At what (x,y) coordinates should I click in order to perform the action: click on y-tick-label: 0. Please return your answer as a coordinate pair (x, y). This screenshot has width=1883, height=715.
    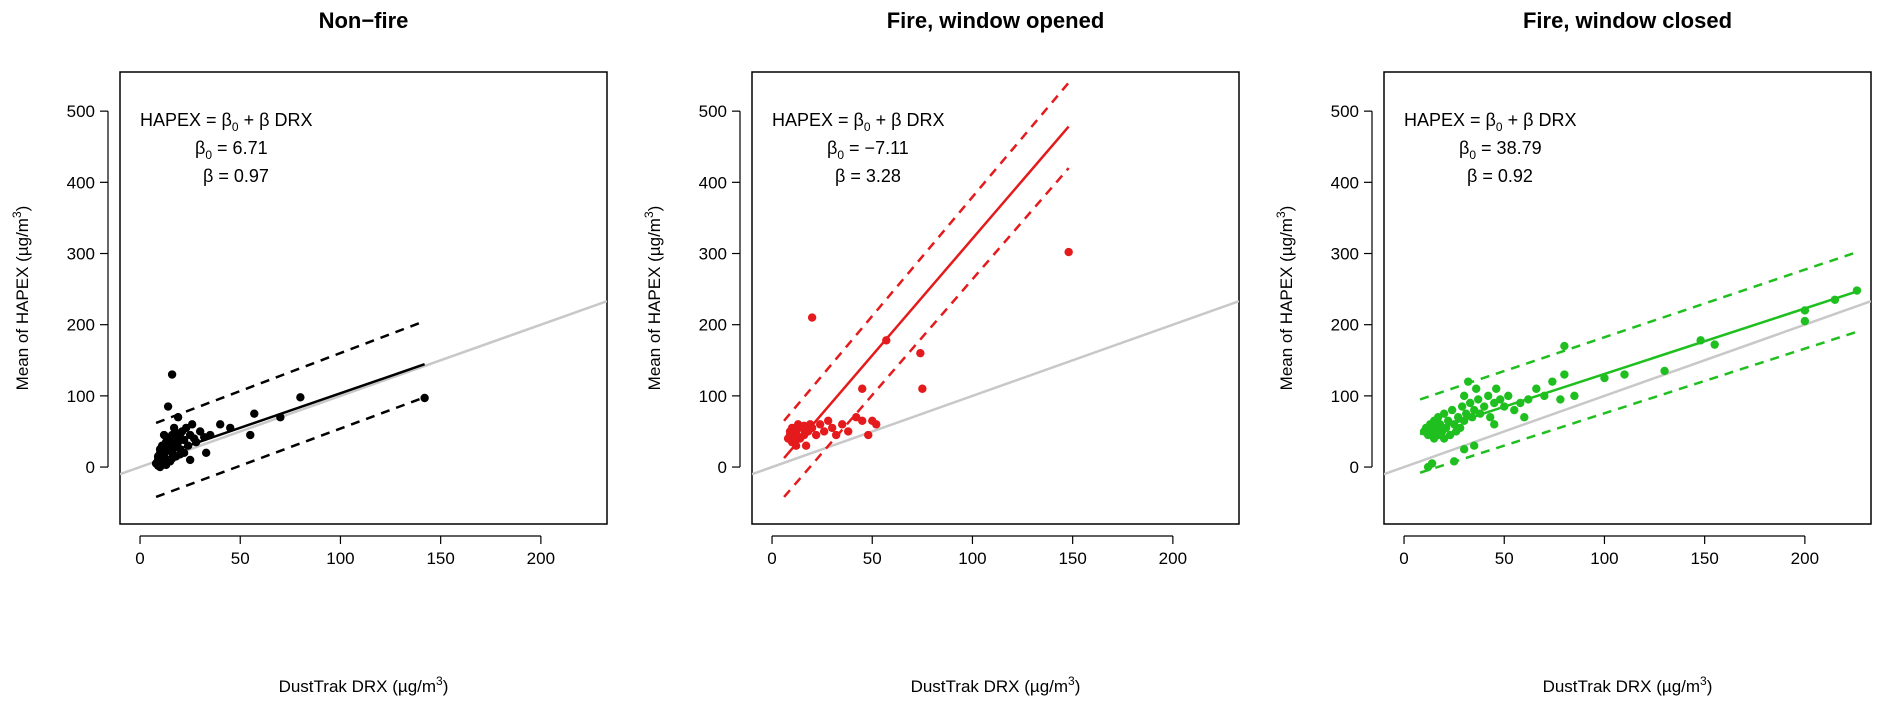
    Looking at the image, I should click on (722, 467).